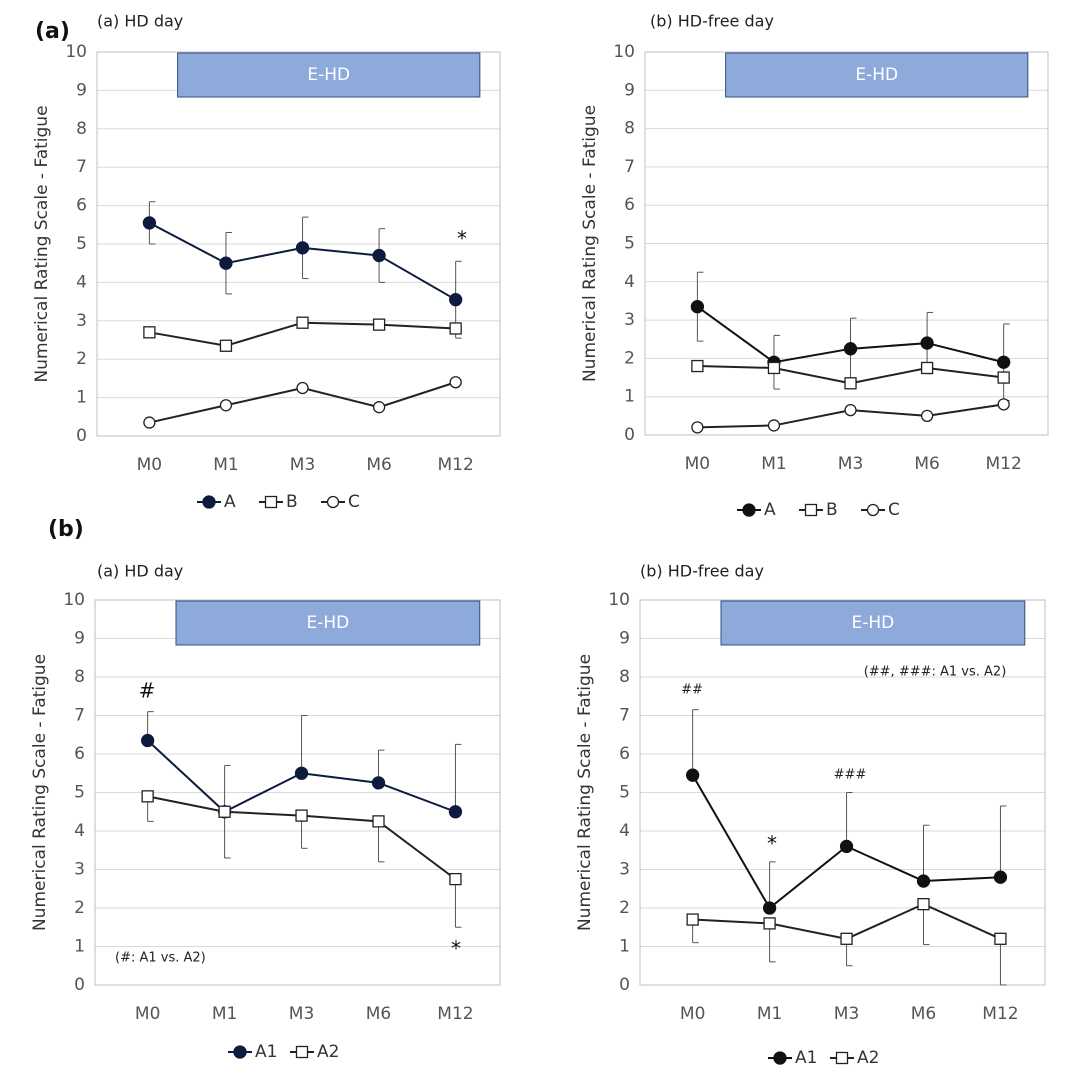 The width and height of the screenshot is (1080, 1080). I want to click on legend-label: C, so click(894, 510).